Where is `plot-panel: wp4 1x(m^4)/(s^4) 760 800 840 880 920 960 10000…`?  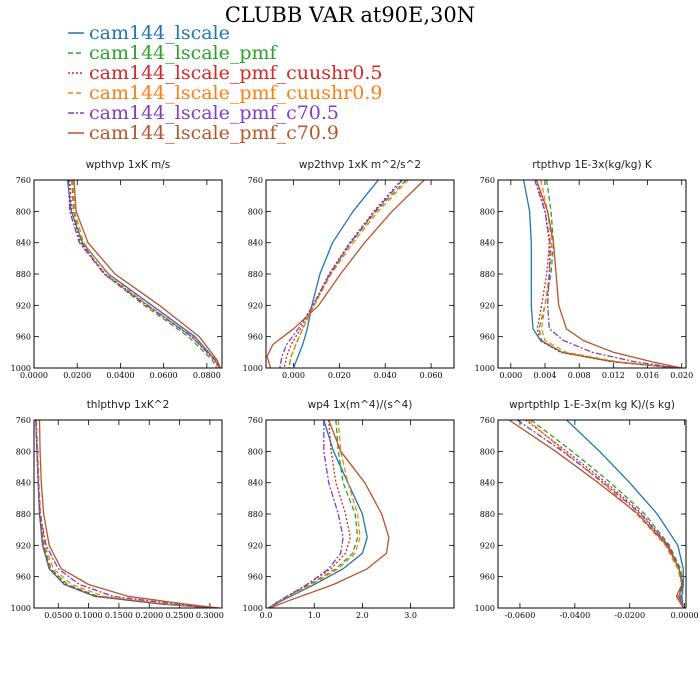
plot-panel: wp4 1x(m^4)/(s^4) 760 800 840 880 920 960 10000… is located at coordinates (349, 509).